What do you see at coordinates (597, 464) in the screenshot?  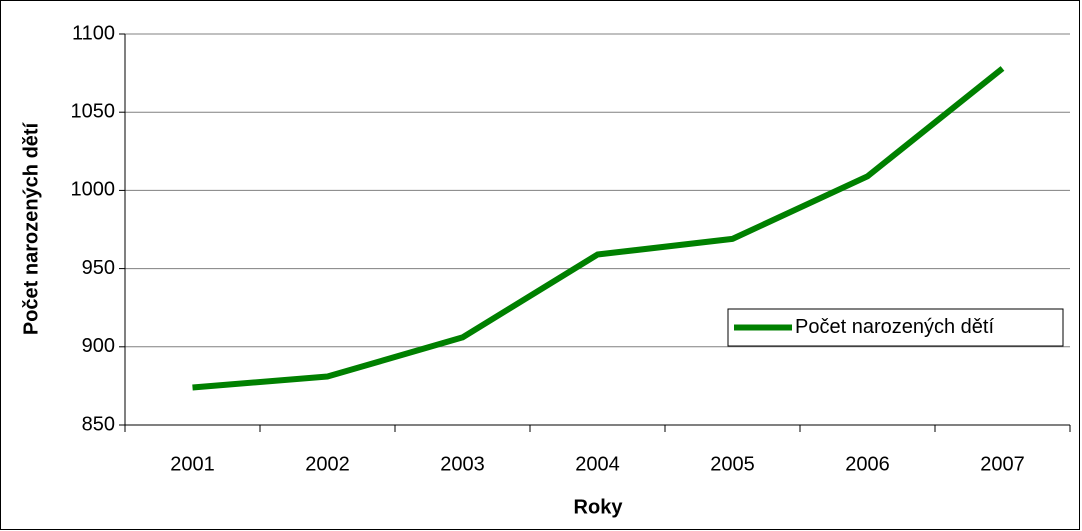 I see `x-tick-label: 2004` at bounding box center [597, 464].